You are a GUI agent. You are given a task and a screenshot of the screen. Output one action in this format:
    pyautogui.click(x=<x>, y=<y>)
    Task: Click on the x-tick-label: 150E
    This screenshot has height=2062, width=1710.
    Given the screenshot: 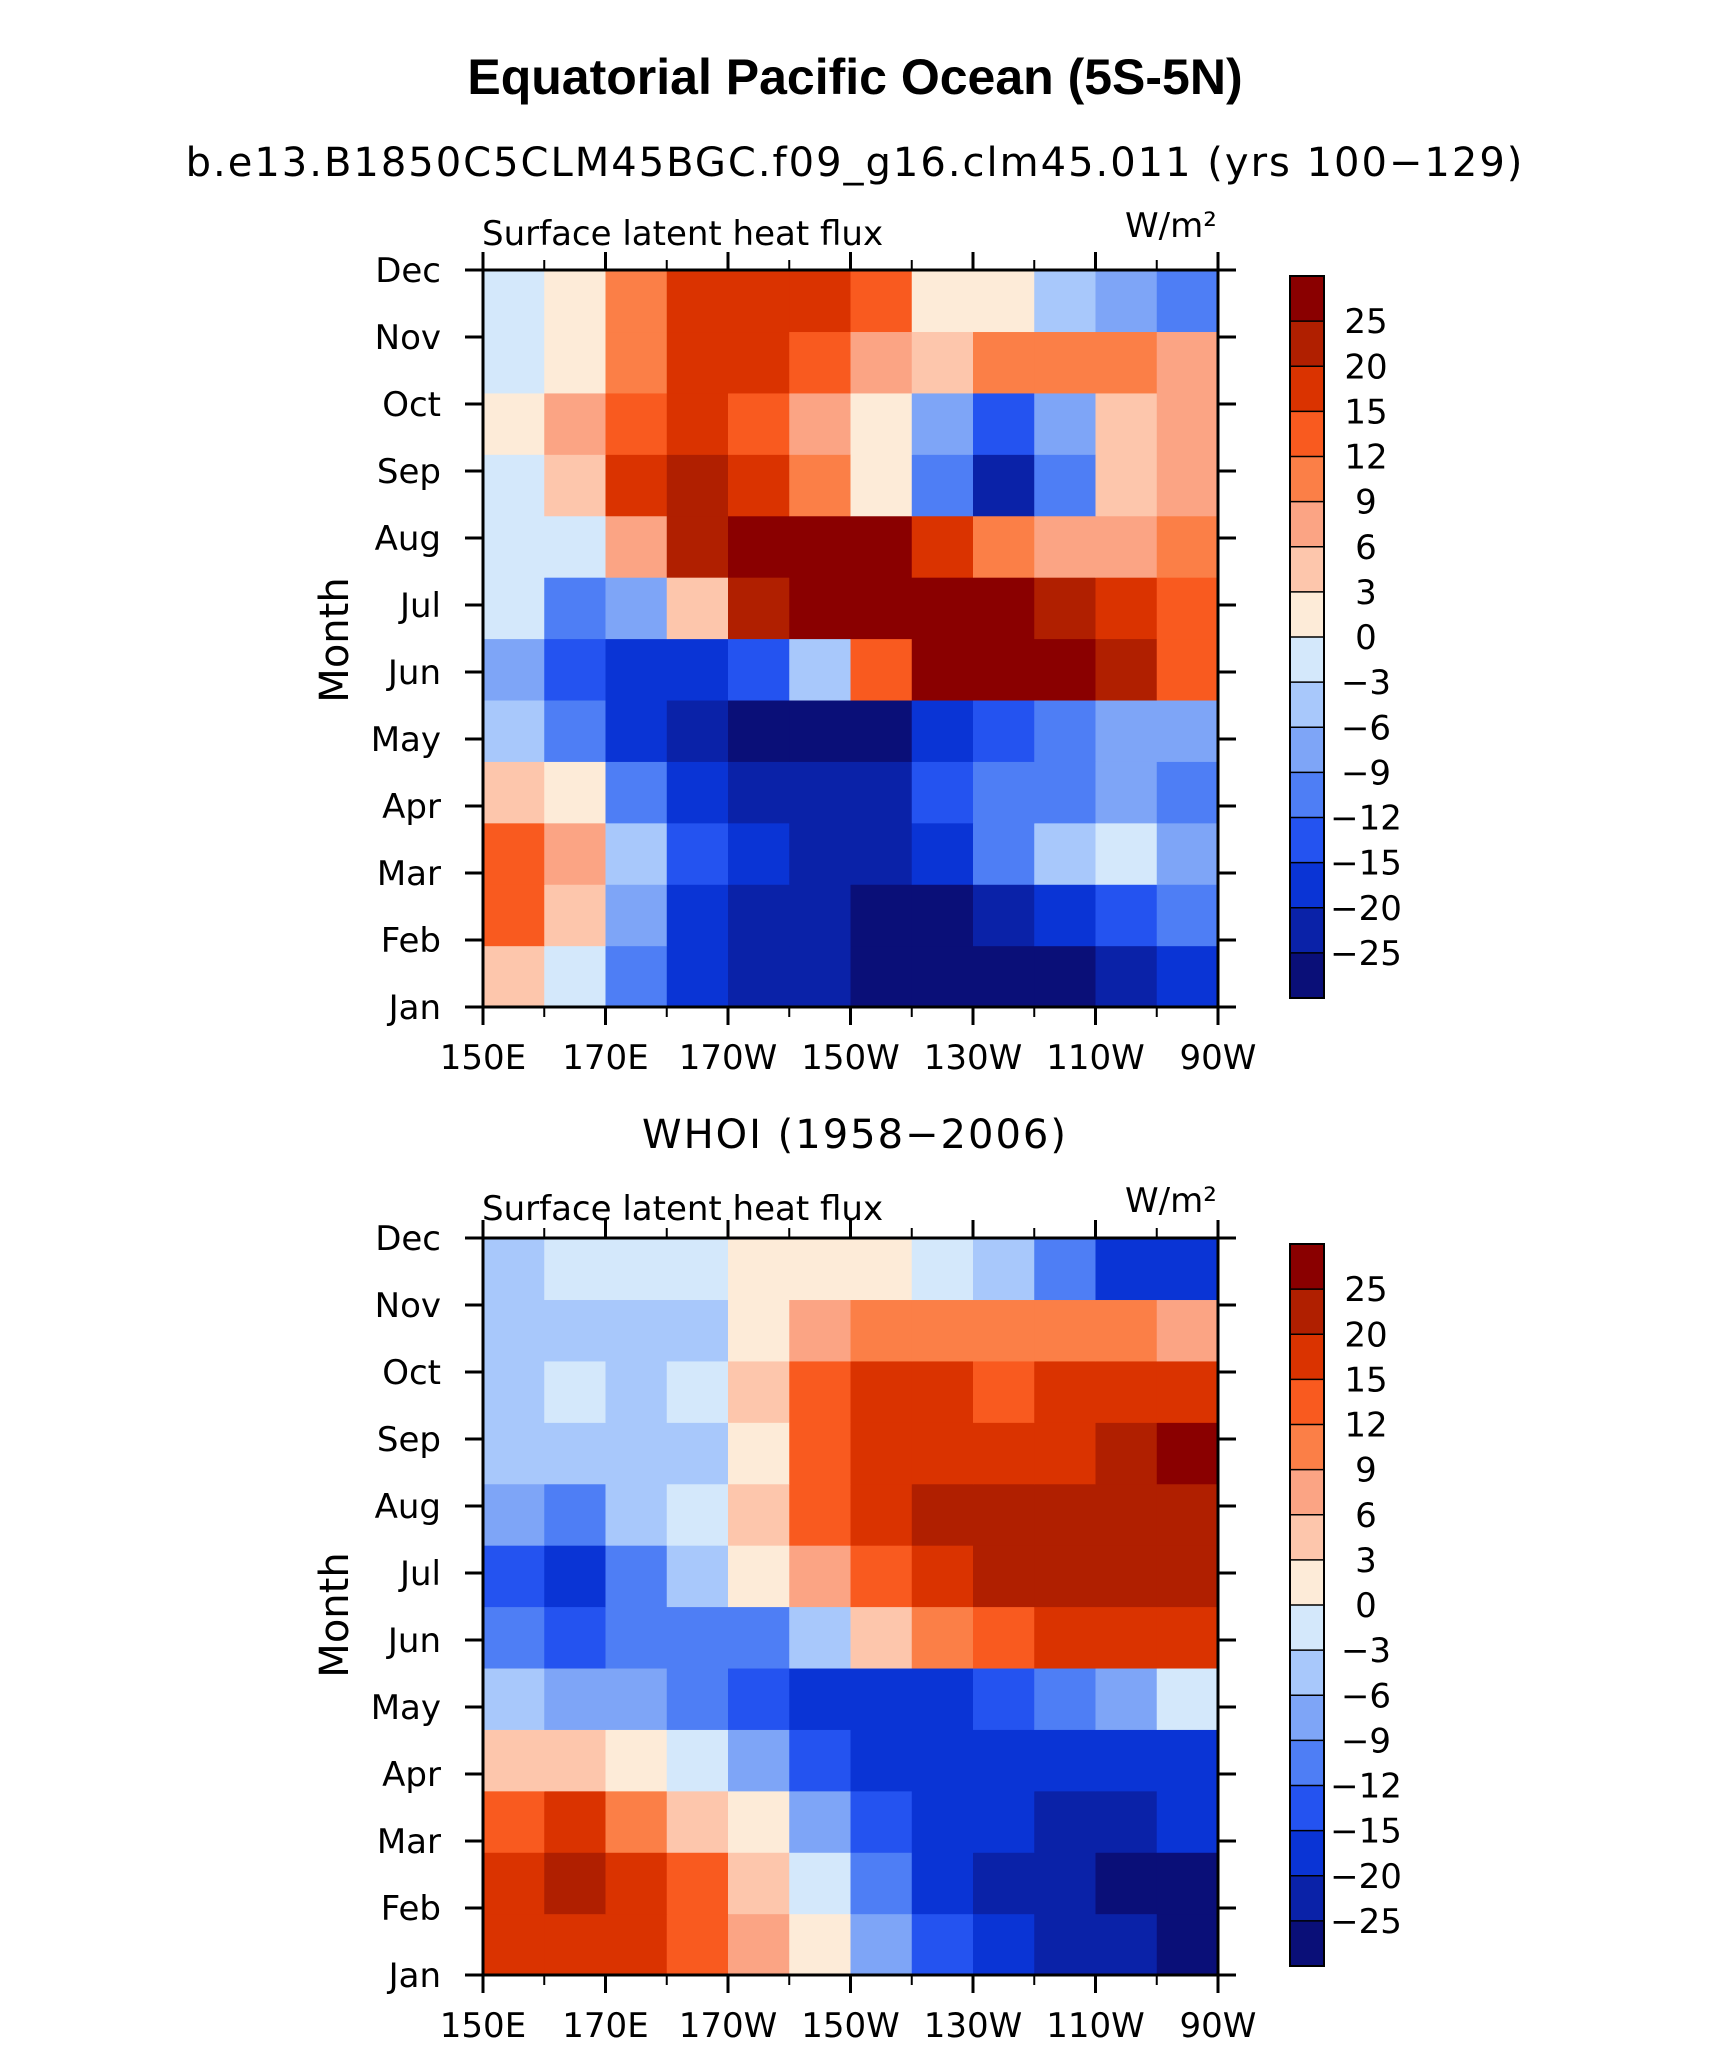 What is the action you would take?
    pyautogui.click(x=483, y=2026)
    